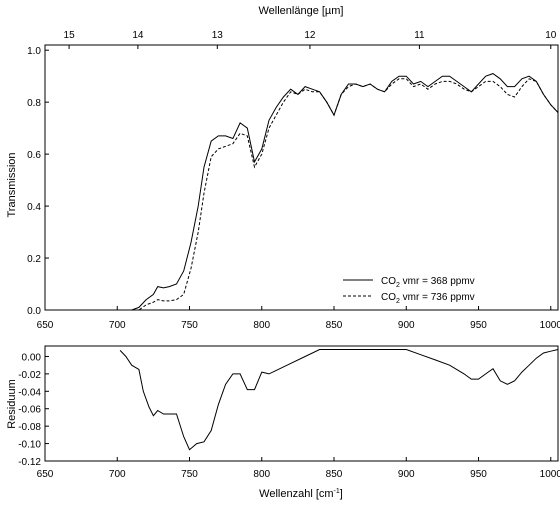  Describe the element at coordinates (310, 35) in the screenshot. I see `wavelength-tick-label: 12` at that location.